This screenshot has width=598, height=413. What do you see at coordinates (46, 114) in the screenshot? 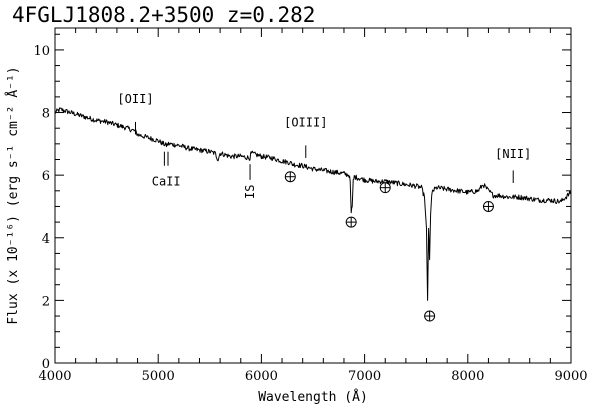
I see `y-tick-label: 8` at bounding box center [46, 114].